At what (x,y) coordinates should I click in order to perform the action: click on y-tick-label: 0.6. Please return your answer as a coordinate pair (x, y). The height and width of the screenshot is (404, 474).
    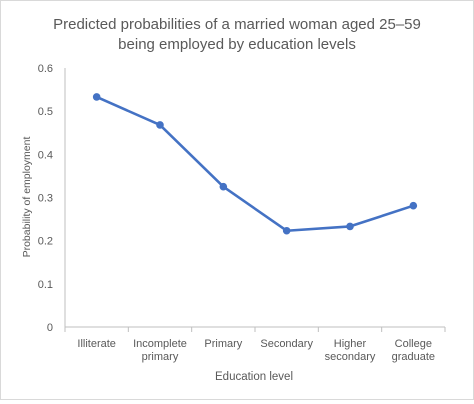
    Looking at the image, I should click on (45, 69).